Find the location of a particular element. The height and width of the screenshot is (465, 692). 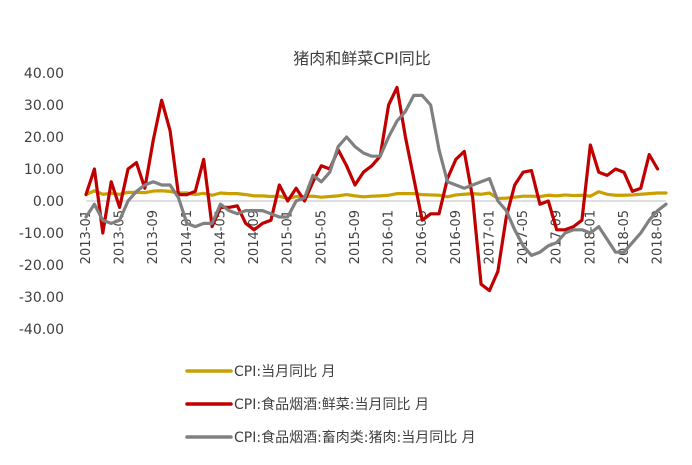

x-tick-label: 2018-01 is located at coordinates (590, 237).